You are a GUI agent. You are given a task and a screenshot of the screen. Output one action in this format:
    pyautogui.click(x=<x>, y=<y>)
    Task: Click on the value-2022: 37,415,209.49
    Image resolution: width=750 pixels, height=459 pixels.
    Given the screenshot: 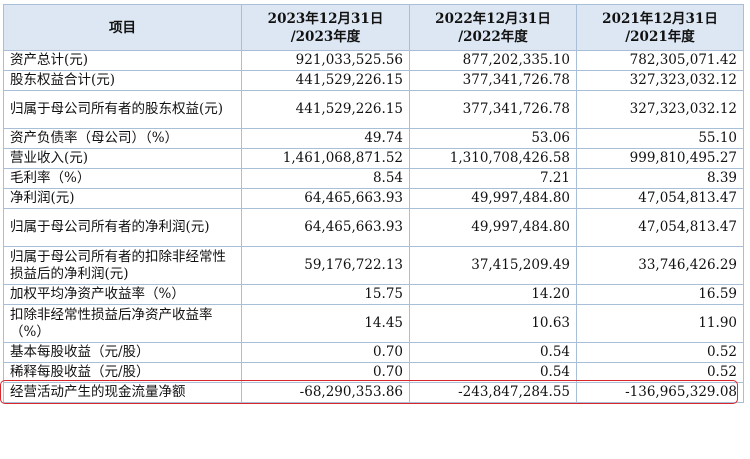 What is the action you would take?
    pyautogui.click(x=493, y=265)
    